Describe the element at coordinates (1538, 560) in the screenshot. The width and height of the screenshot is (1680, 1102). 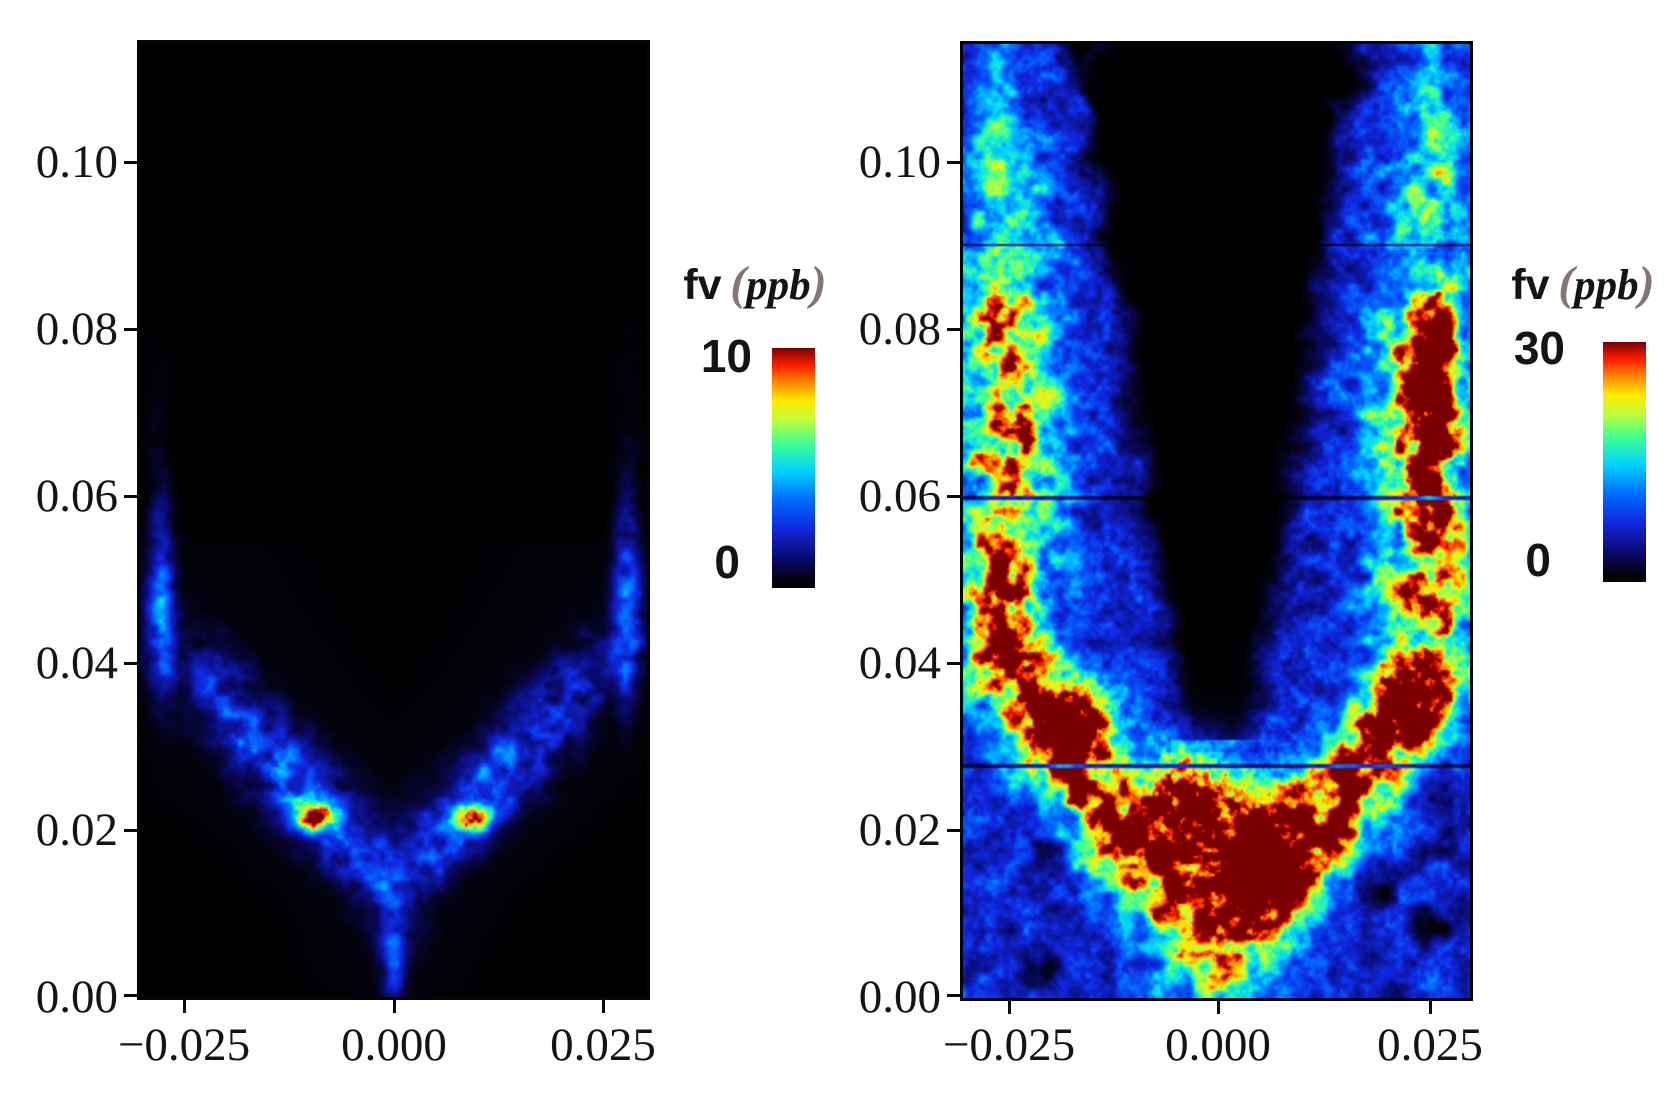
I see `colorbar-min-label-right: 0` at that location.